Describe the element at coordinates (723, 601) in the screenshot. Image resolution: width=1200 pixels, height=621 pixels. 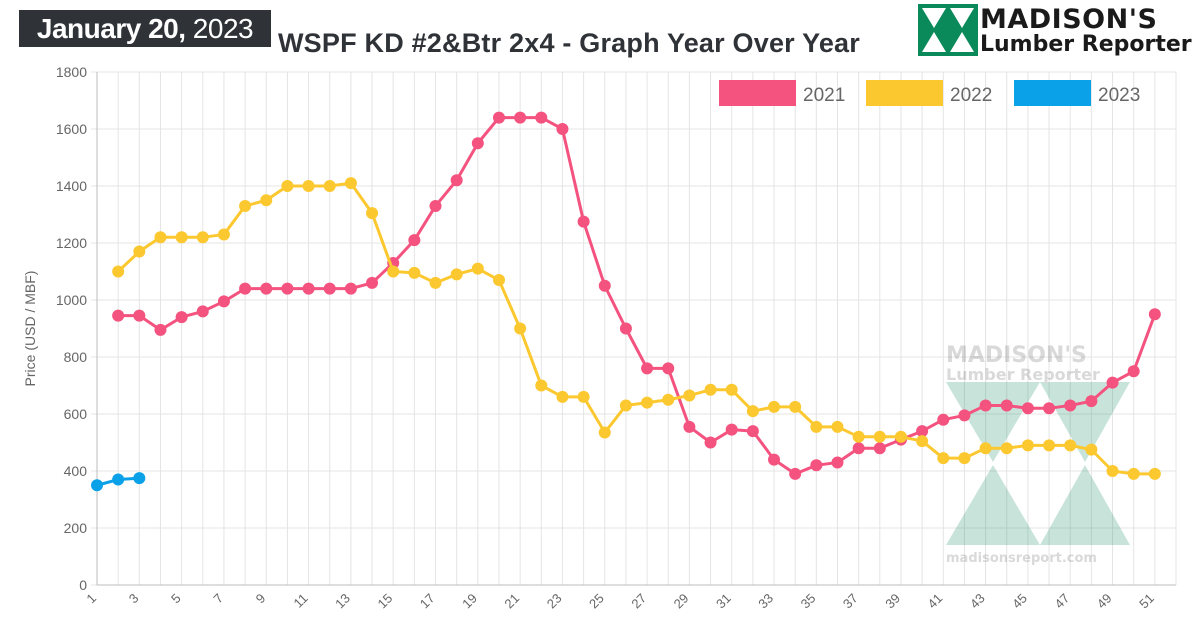
I see `x-tick-label: 31` at that location.